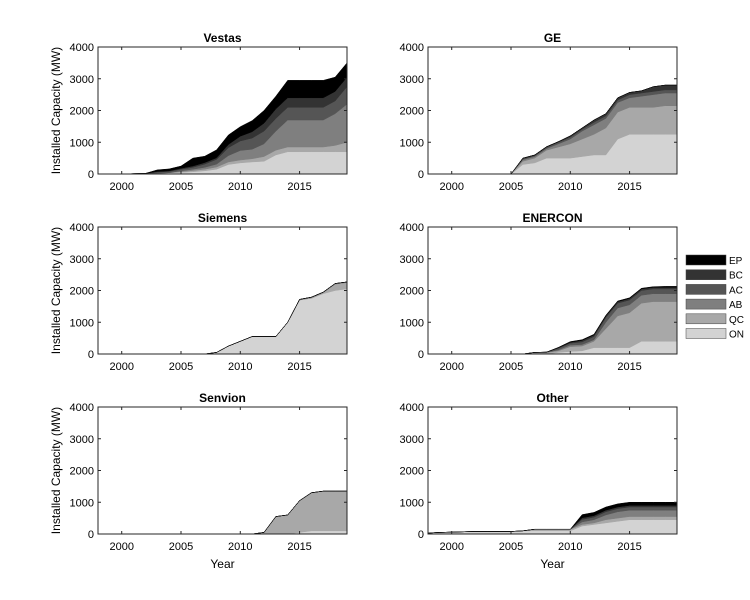 This screenshot has width=750, height=600. I want to click on legend-swatch-qc, so click(706, 319).